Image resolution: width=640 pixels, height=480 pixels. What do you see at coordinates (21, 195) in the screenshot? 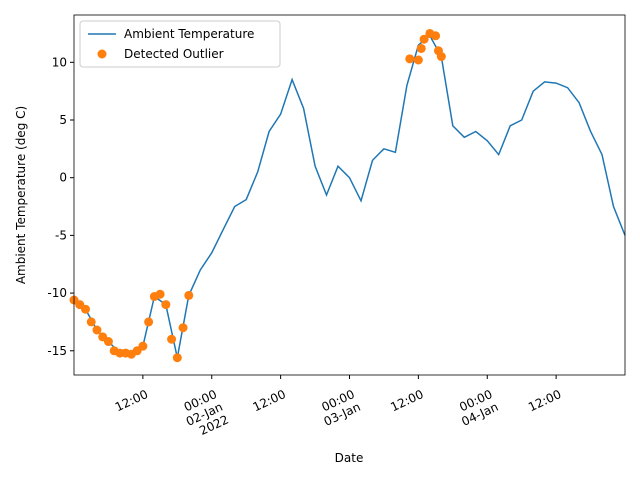
I see `y-axis-label: Ambient Temperature (deg C)` at bounding box center [21, 195].